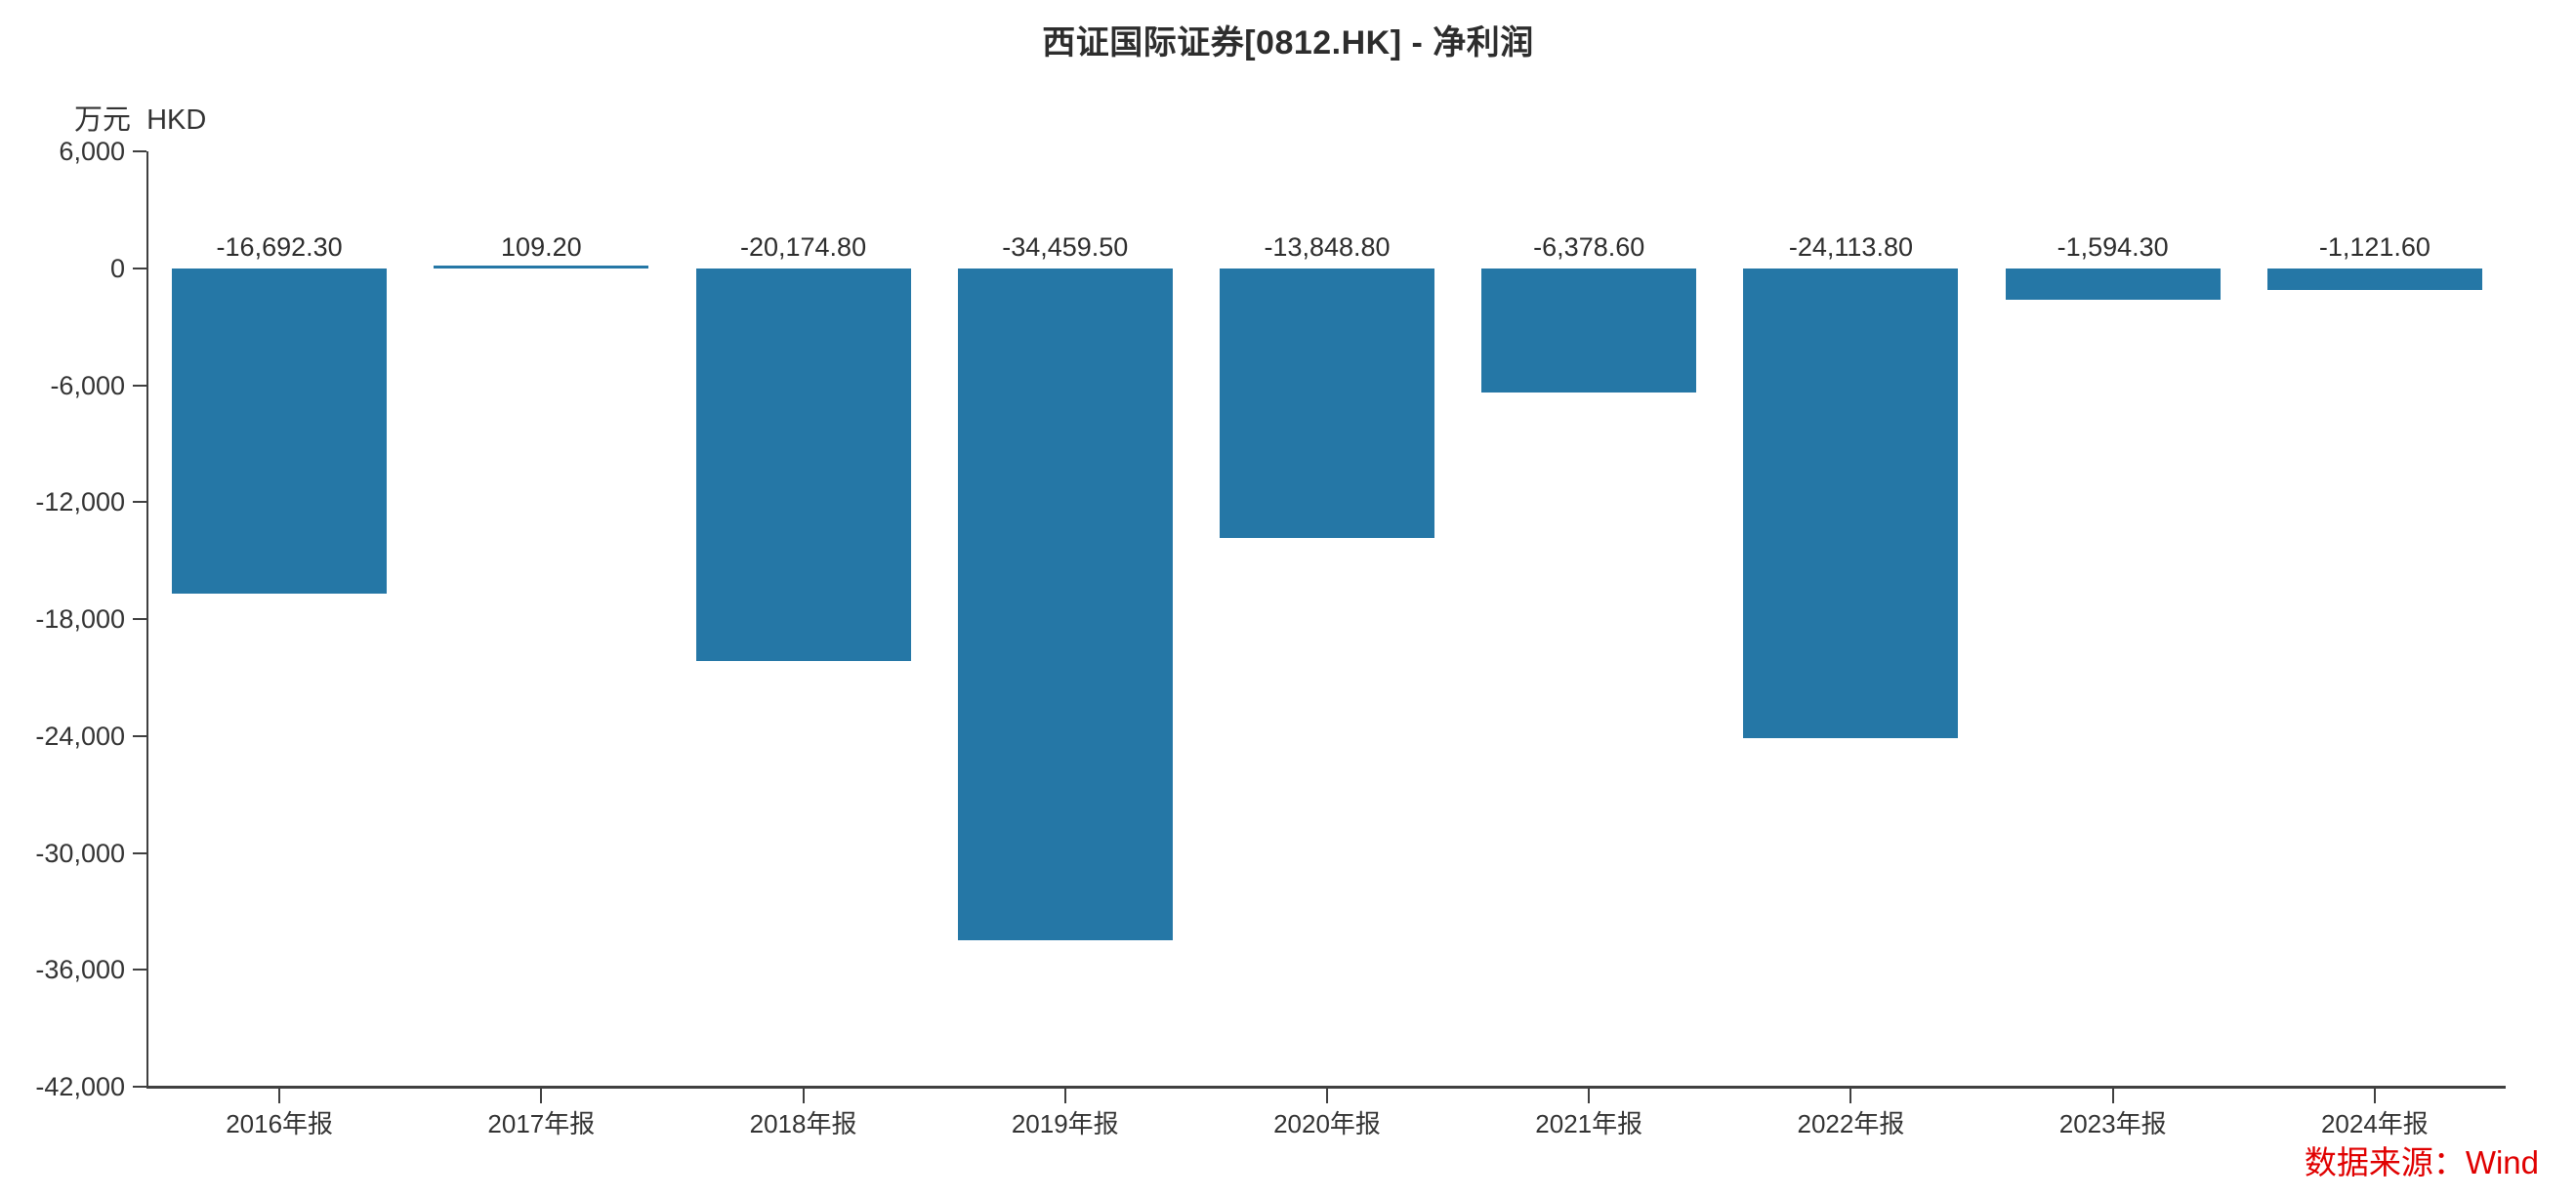 The image size is (2576, 1199). What do you see at coordinates (803, 246) in the screenshot?
I see `bar-value-label: -20,174.80` at bounding box center [803, 246].